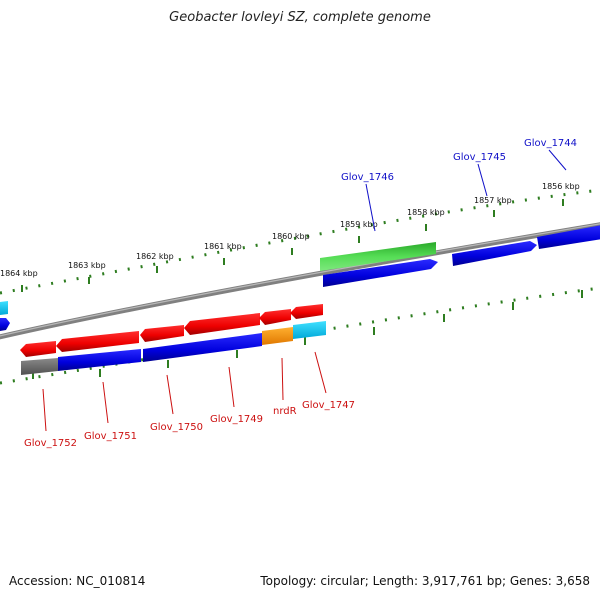 Image resolution: width=600 pixels, height=600 pixels. Describe the element at coordinates (291, 236) in the screenshot. I see `scale-label: 1860 kbp` at that location.